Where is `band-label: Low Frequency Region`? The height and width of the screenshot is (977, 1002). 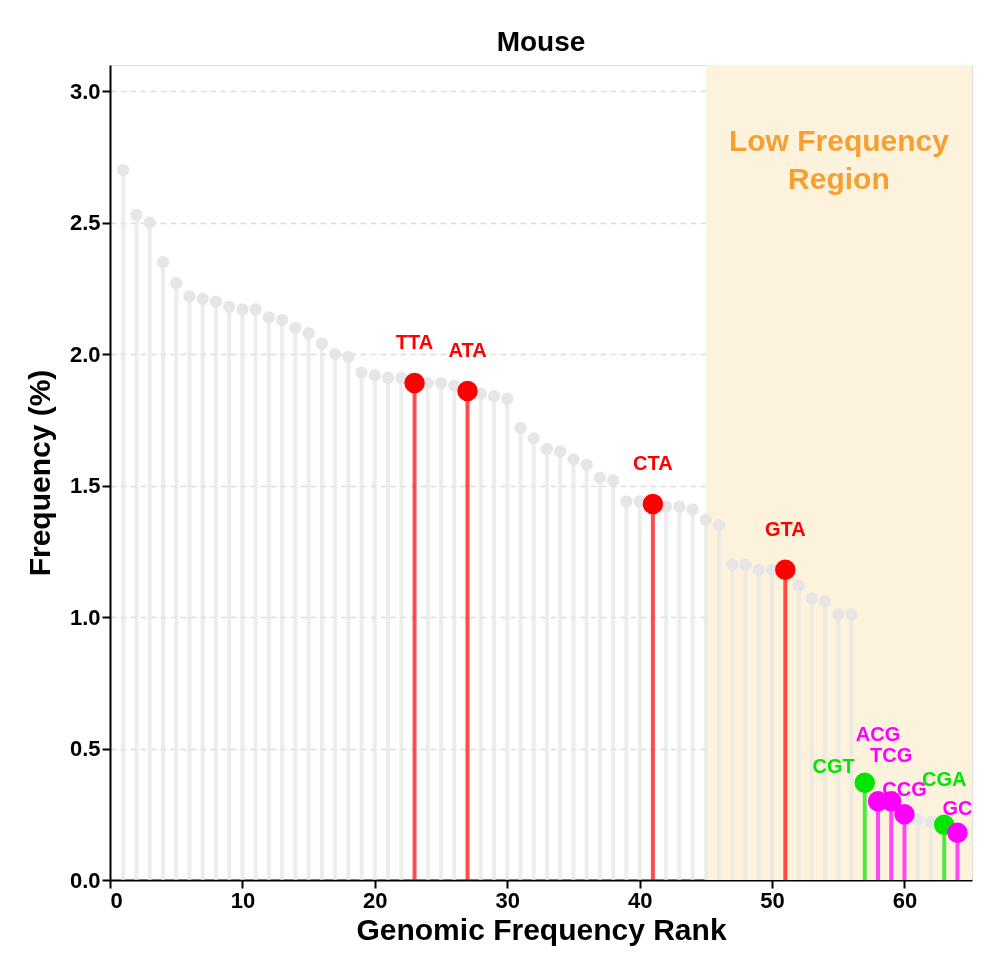
band-label: Low Frequency Region is located at coordinates (839, 159).